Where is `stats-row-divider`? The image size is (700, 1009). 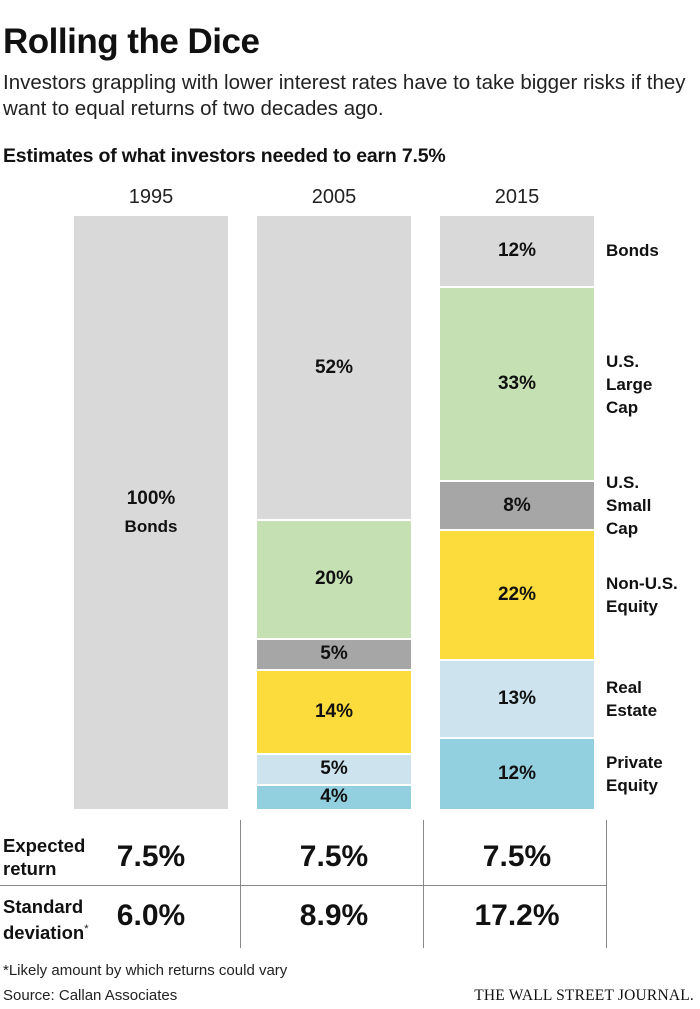 stats-row-divider is located at coordinates (303, 885).